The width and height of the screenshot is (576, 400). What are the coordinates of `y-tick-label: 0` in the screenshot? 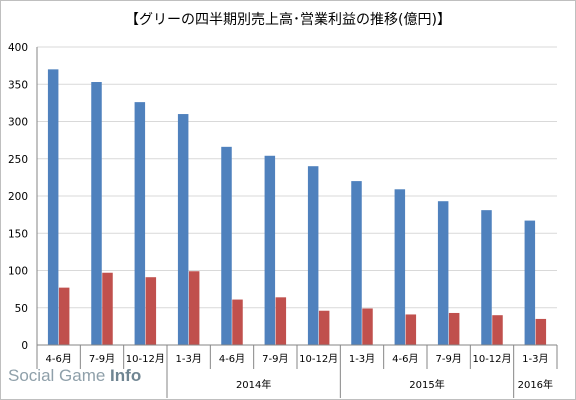 It's located at (24, 346).